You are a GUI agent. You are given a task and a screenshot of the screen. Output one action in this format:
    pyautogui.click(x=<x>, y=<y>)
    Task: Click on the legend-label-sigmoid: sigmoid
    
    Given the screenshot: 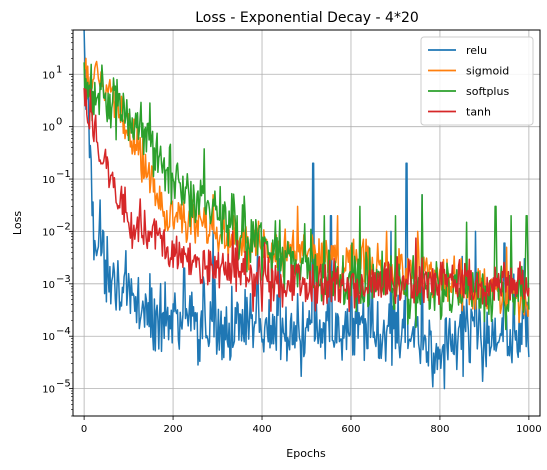 What is the action you would take?
    pyautogui.click(x=487, y=71)
    